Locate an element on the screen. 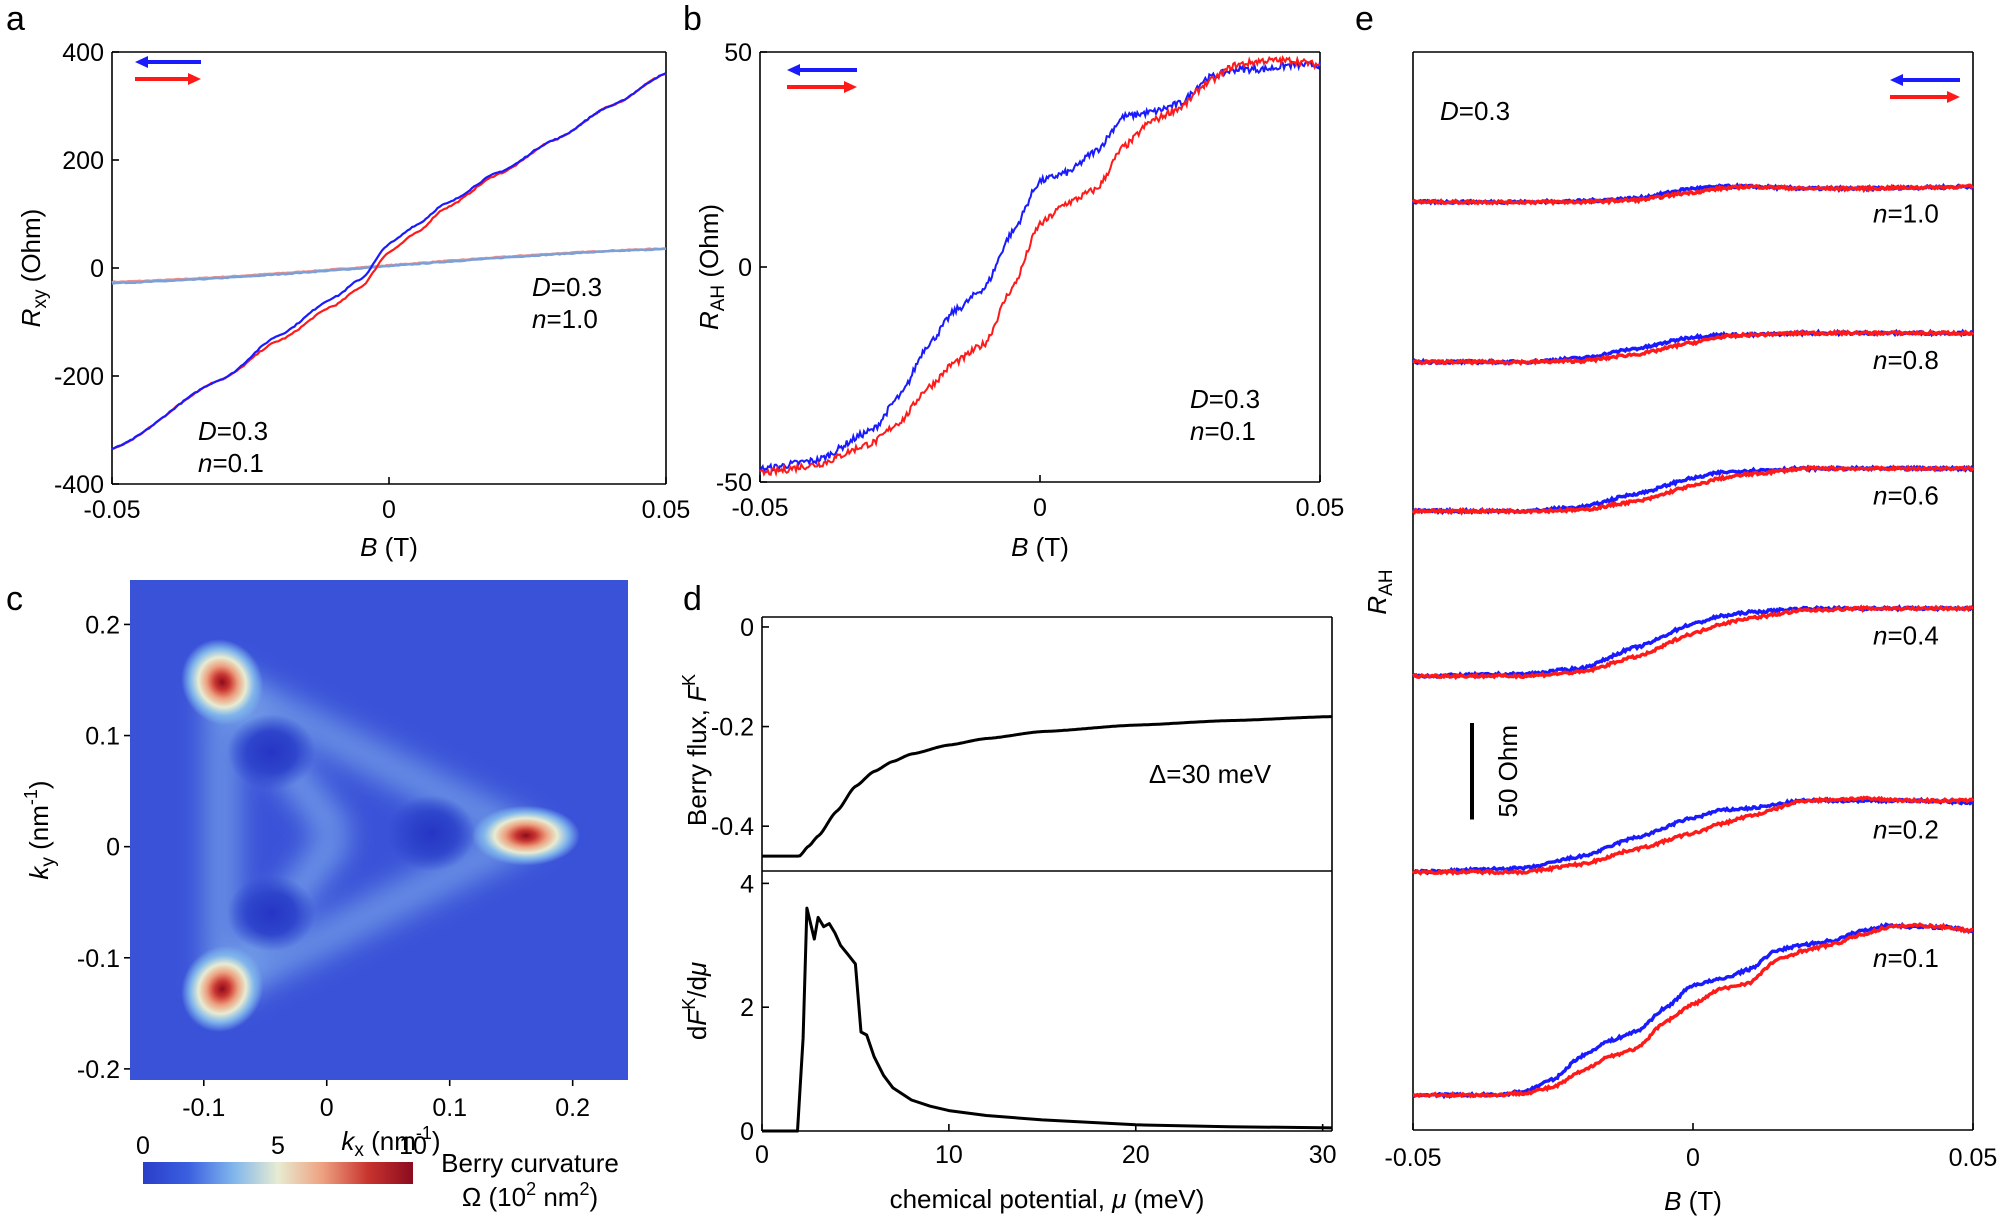 This screenshot has width=2000, height=1223. panel-d-xlabel-part: (meV) is located at coordinates (1165, 1199).